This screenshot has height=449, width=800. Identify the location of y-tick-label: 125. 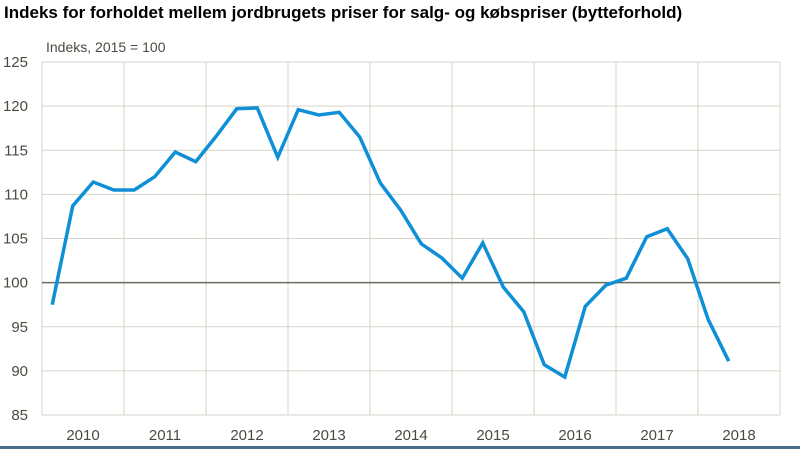
(15, 62).